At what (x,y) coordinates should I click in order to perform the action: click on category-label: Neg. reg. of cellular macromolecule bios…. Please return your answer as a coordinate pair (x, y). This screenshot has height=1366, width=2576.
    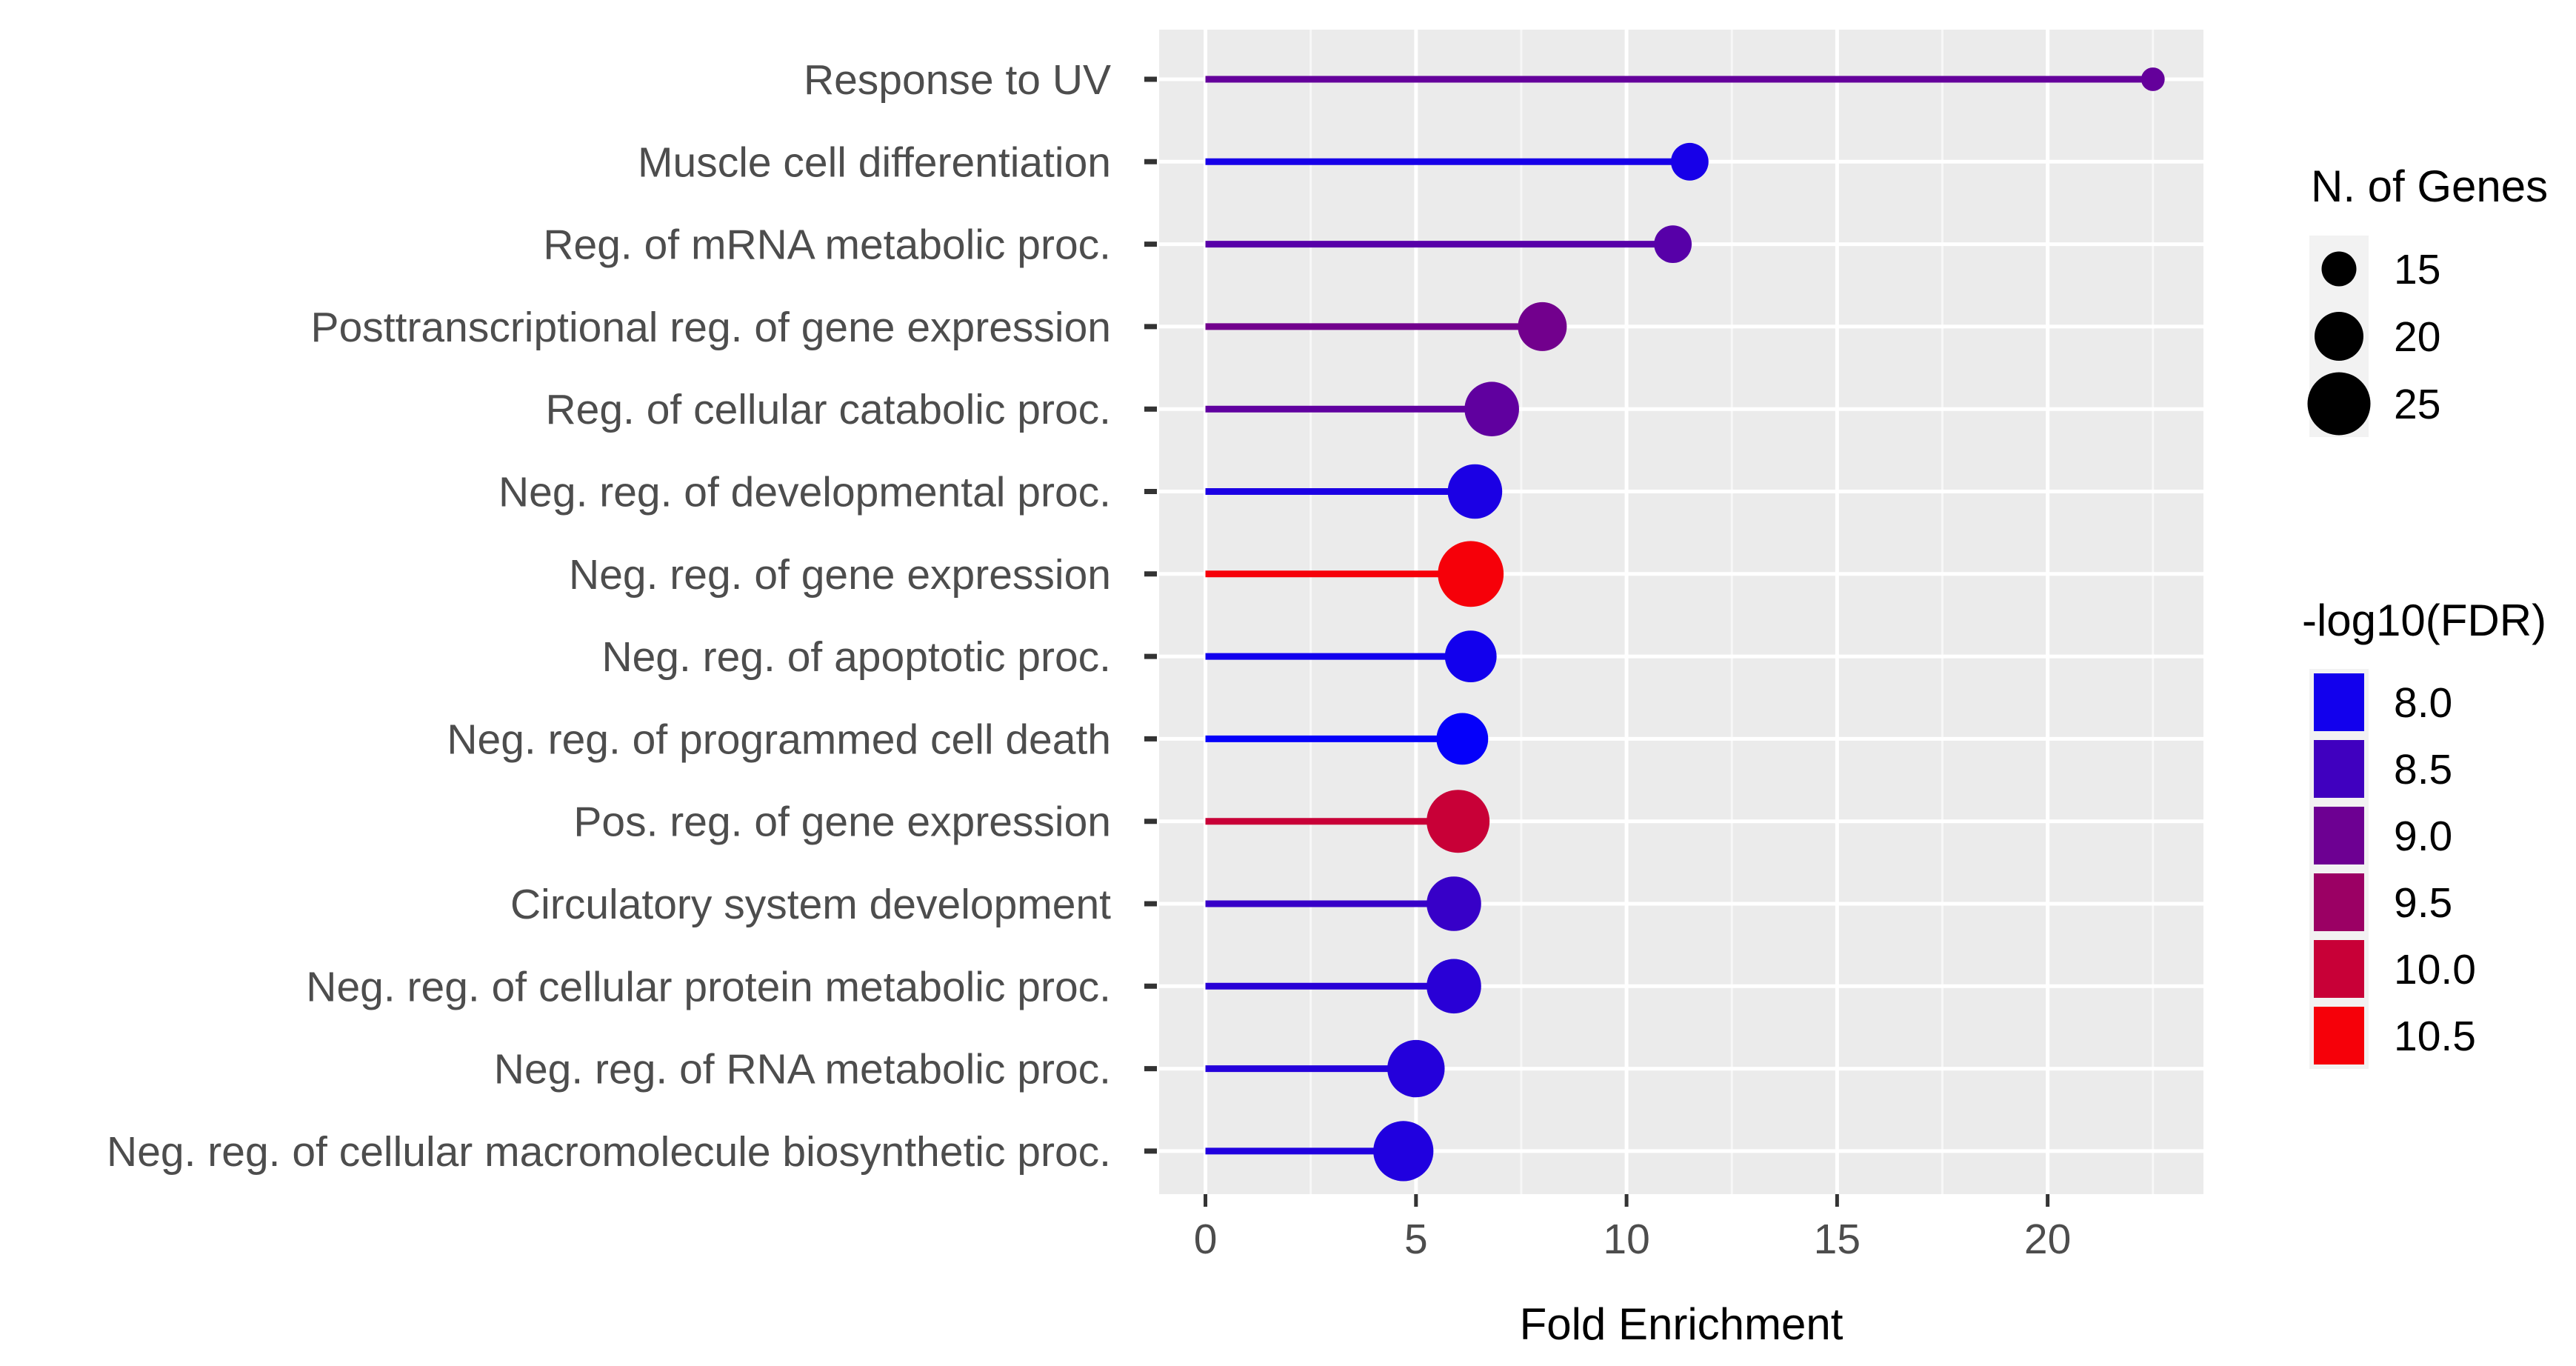
    Looking at the image, I should click on (609, 1152).